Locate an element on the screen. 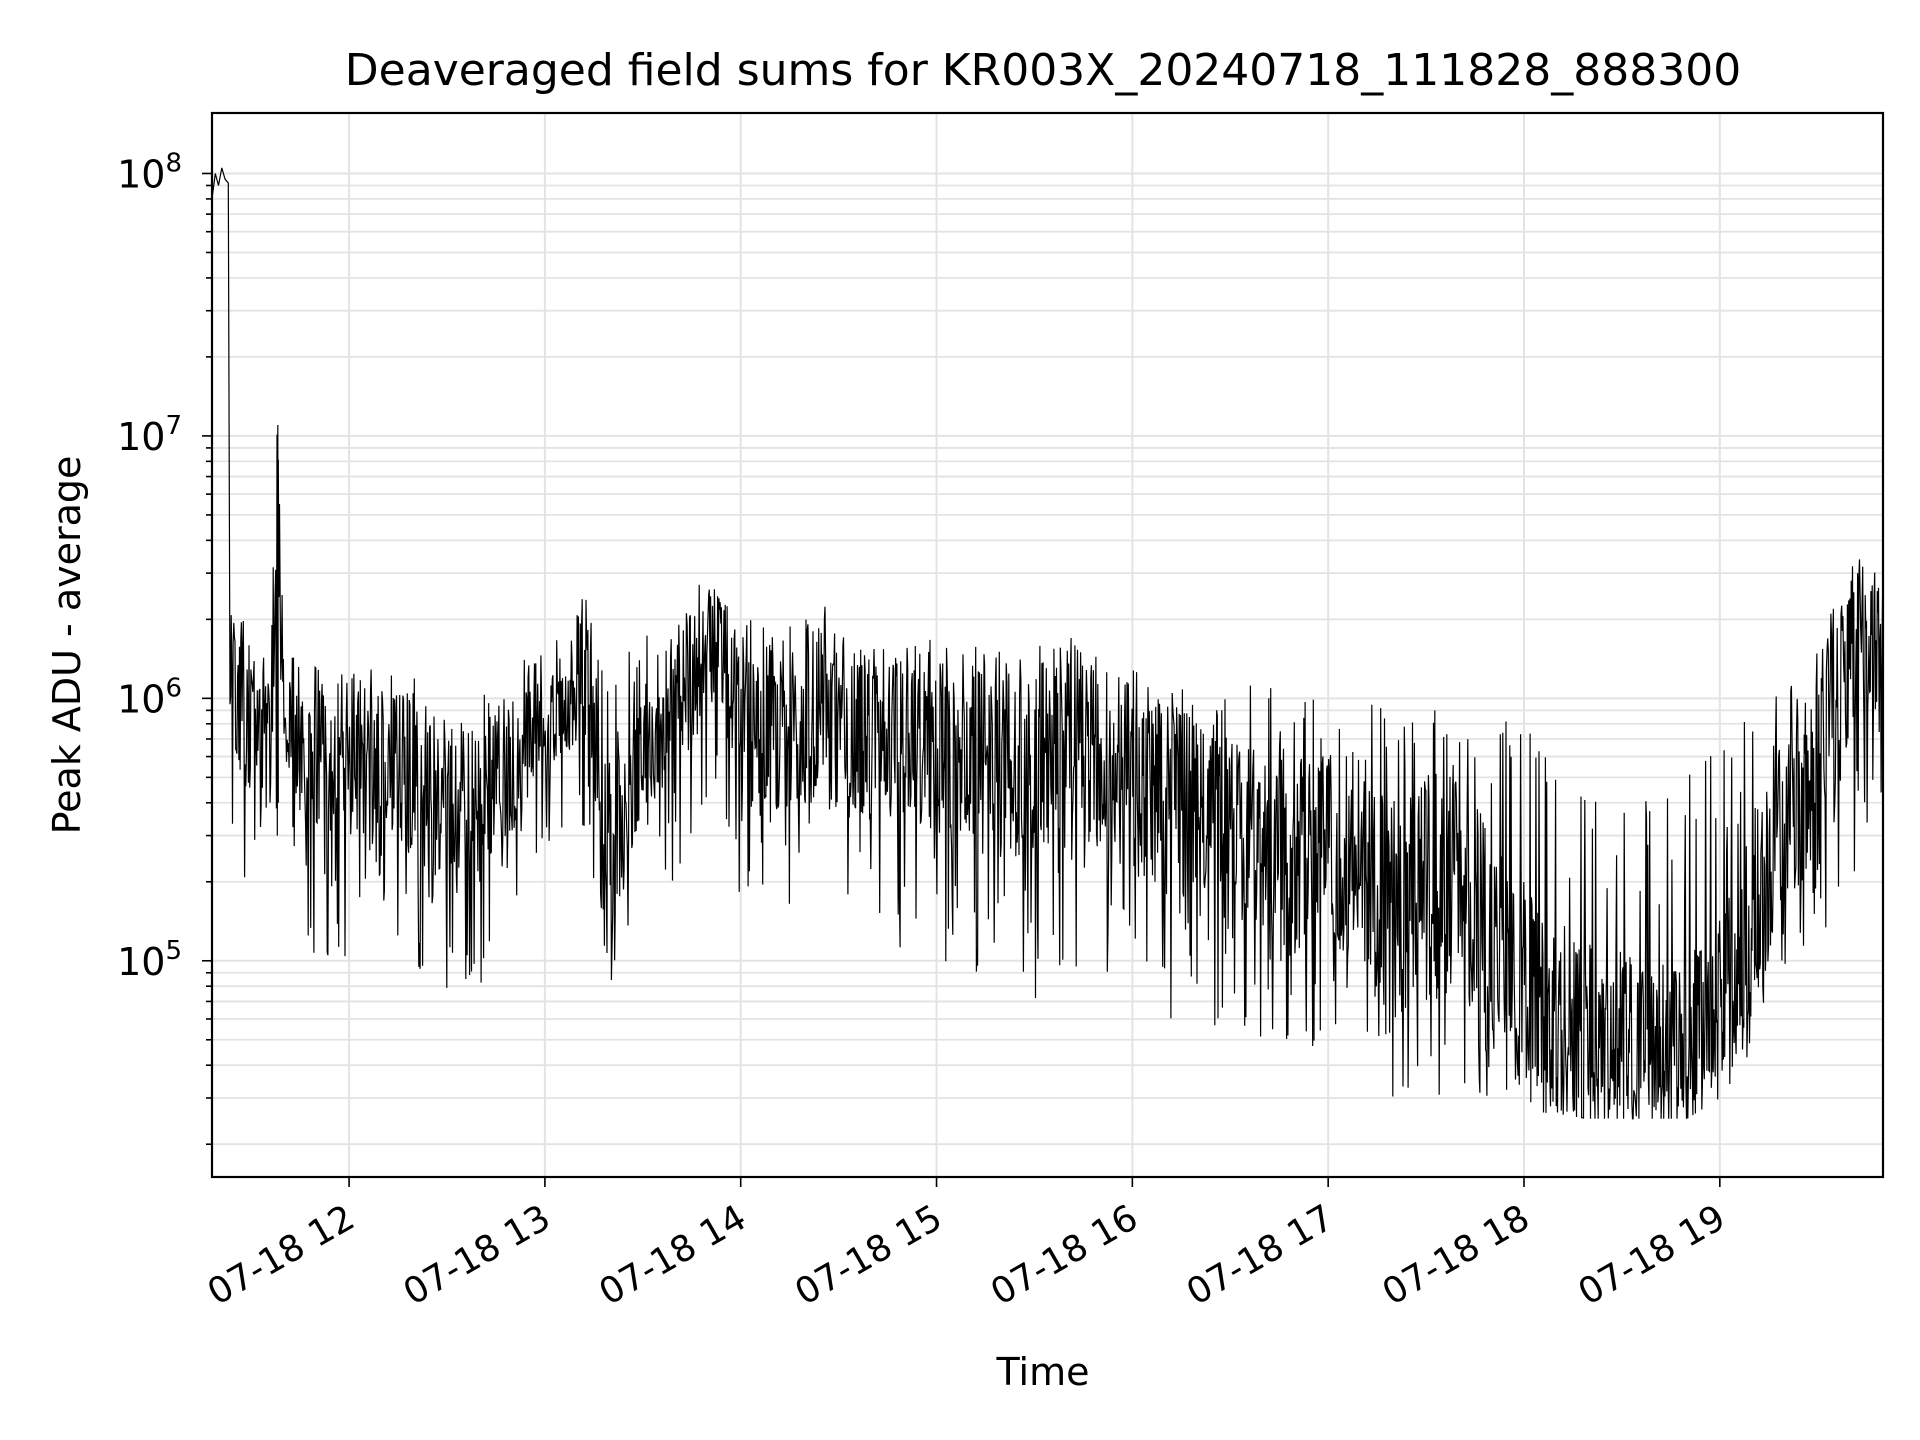 The height and width of the screenshot is (1440, 1920). y-tick-label: 10⁵ is located at coordinates (149, 960).